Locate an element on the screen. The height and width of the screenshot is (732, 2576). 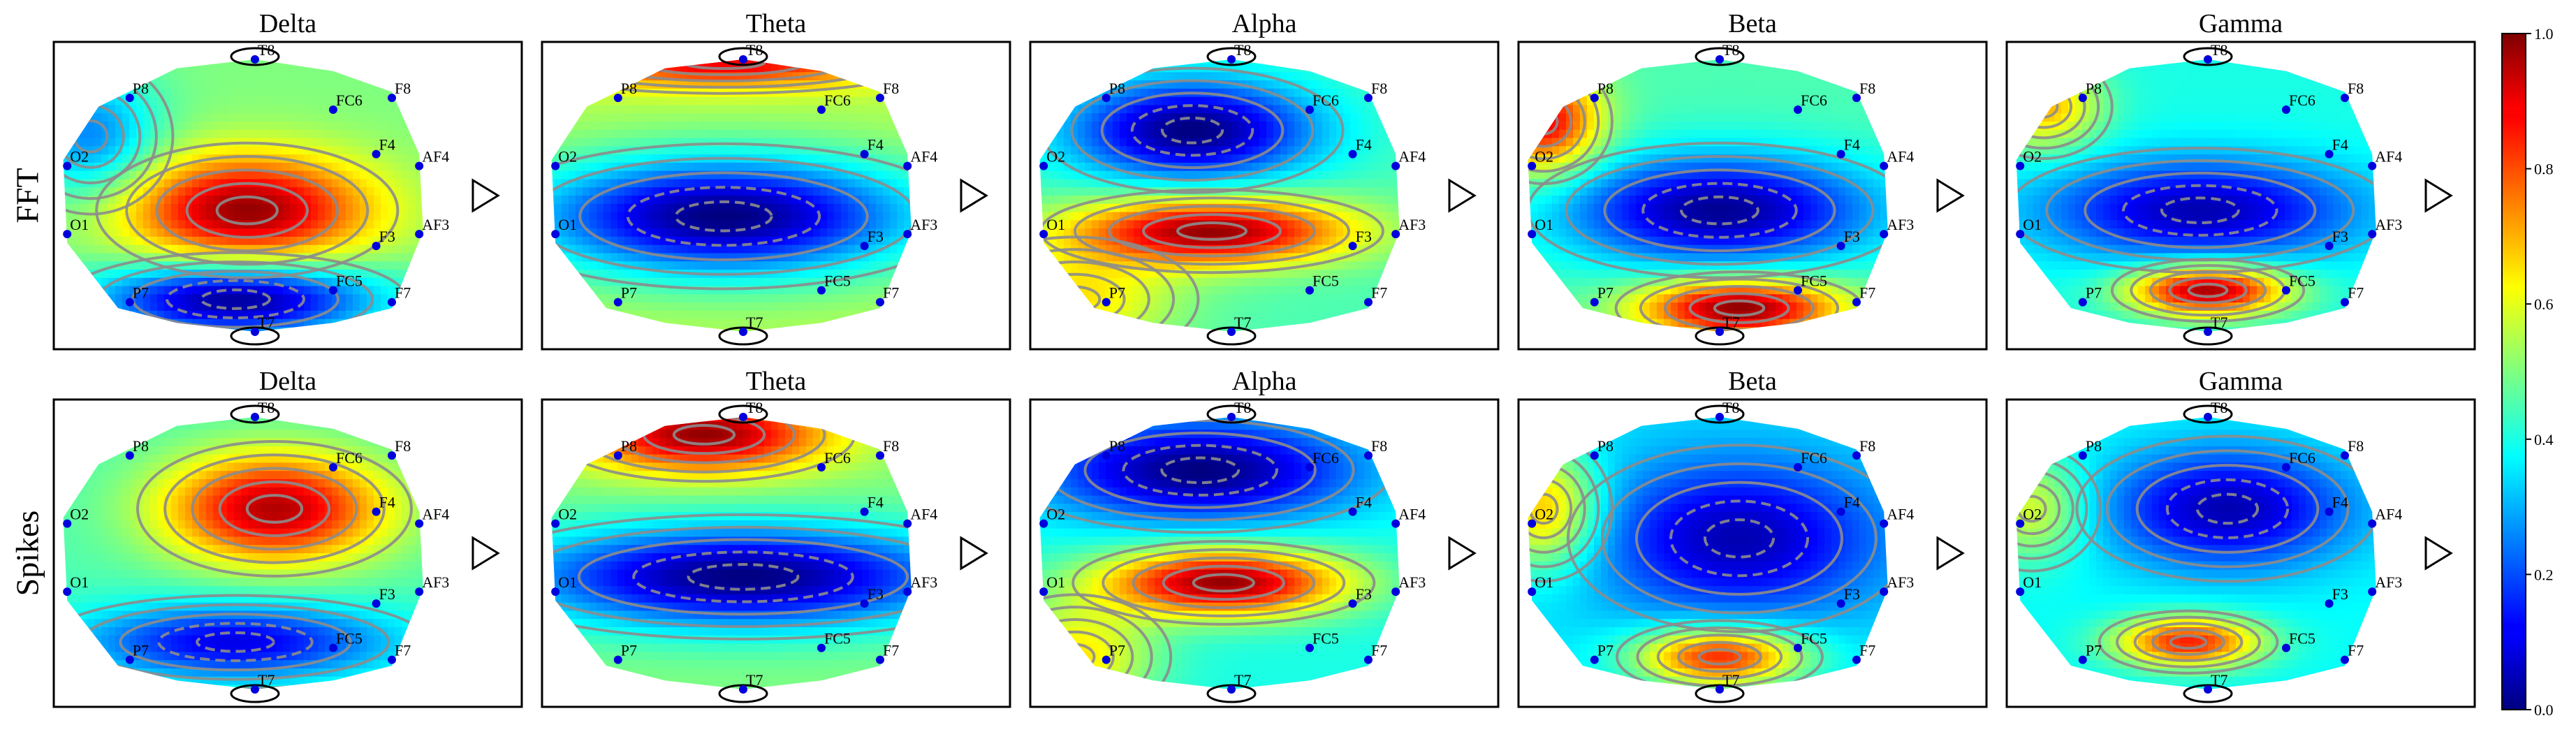
electrode-label: P8 is located at coordinates (1605, 446).